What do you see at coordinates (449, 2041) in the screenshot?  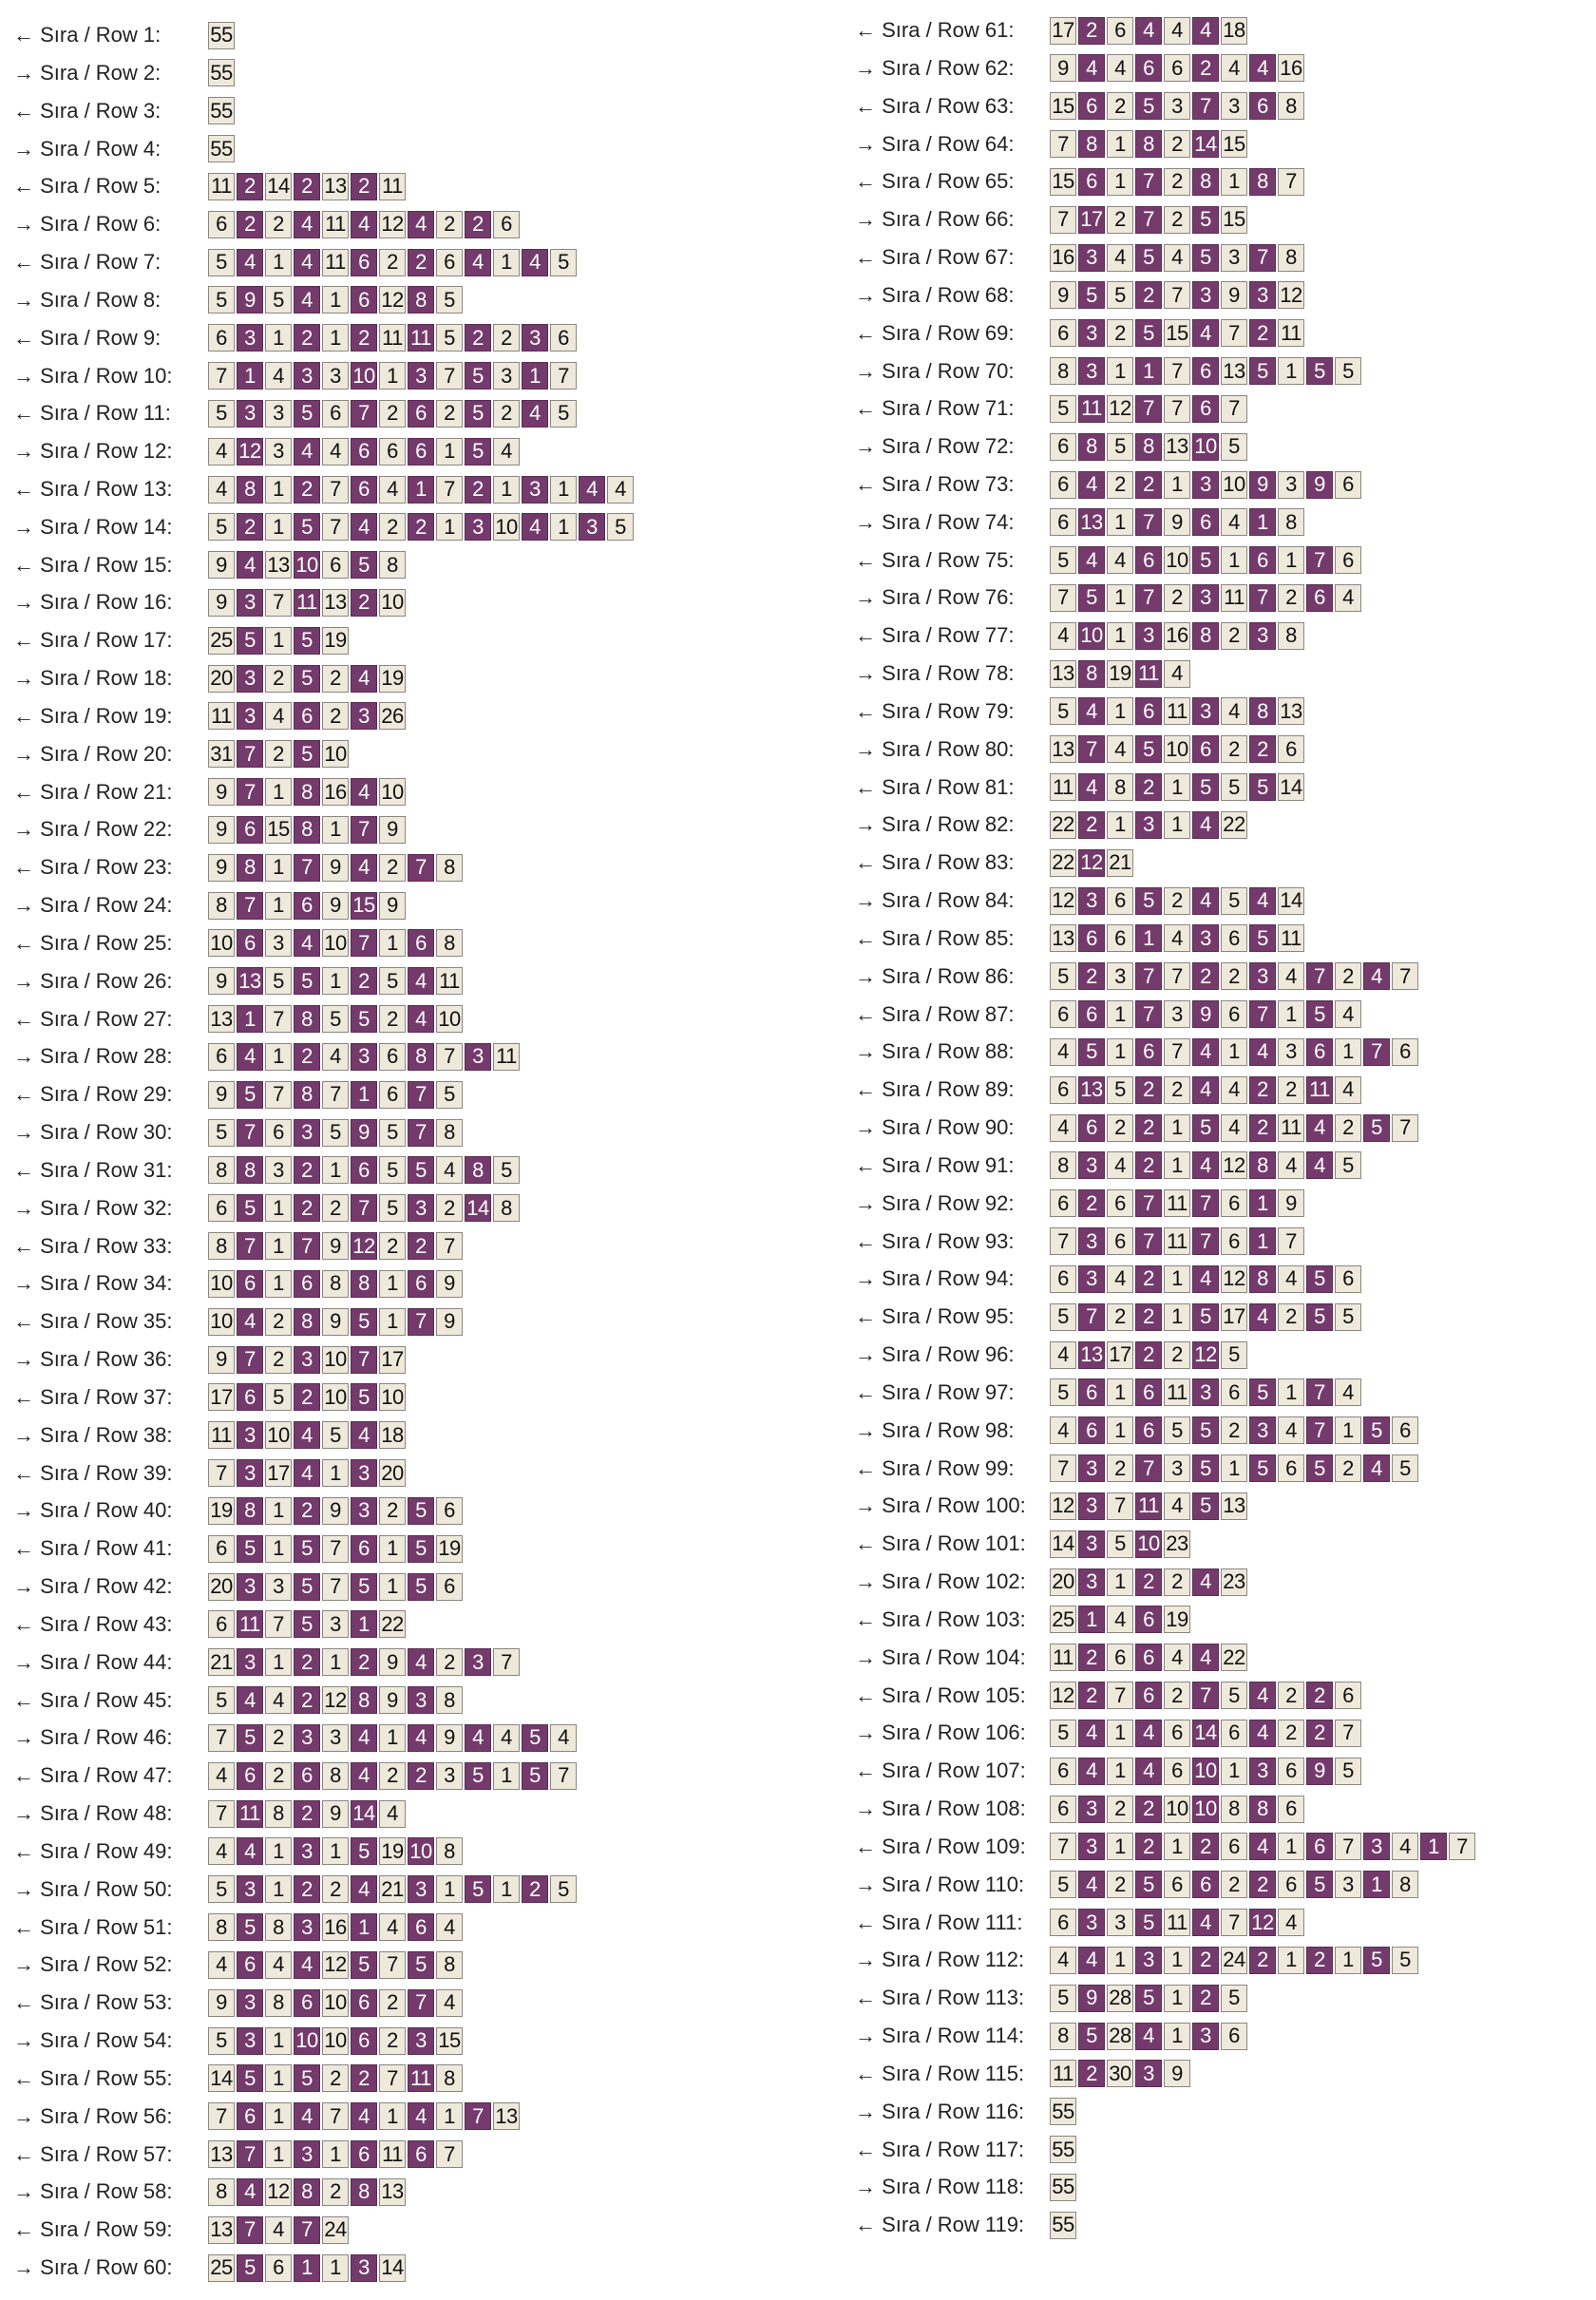 I see `stitch-count-main: 15` at bounding box center [449, 2041].